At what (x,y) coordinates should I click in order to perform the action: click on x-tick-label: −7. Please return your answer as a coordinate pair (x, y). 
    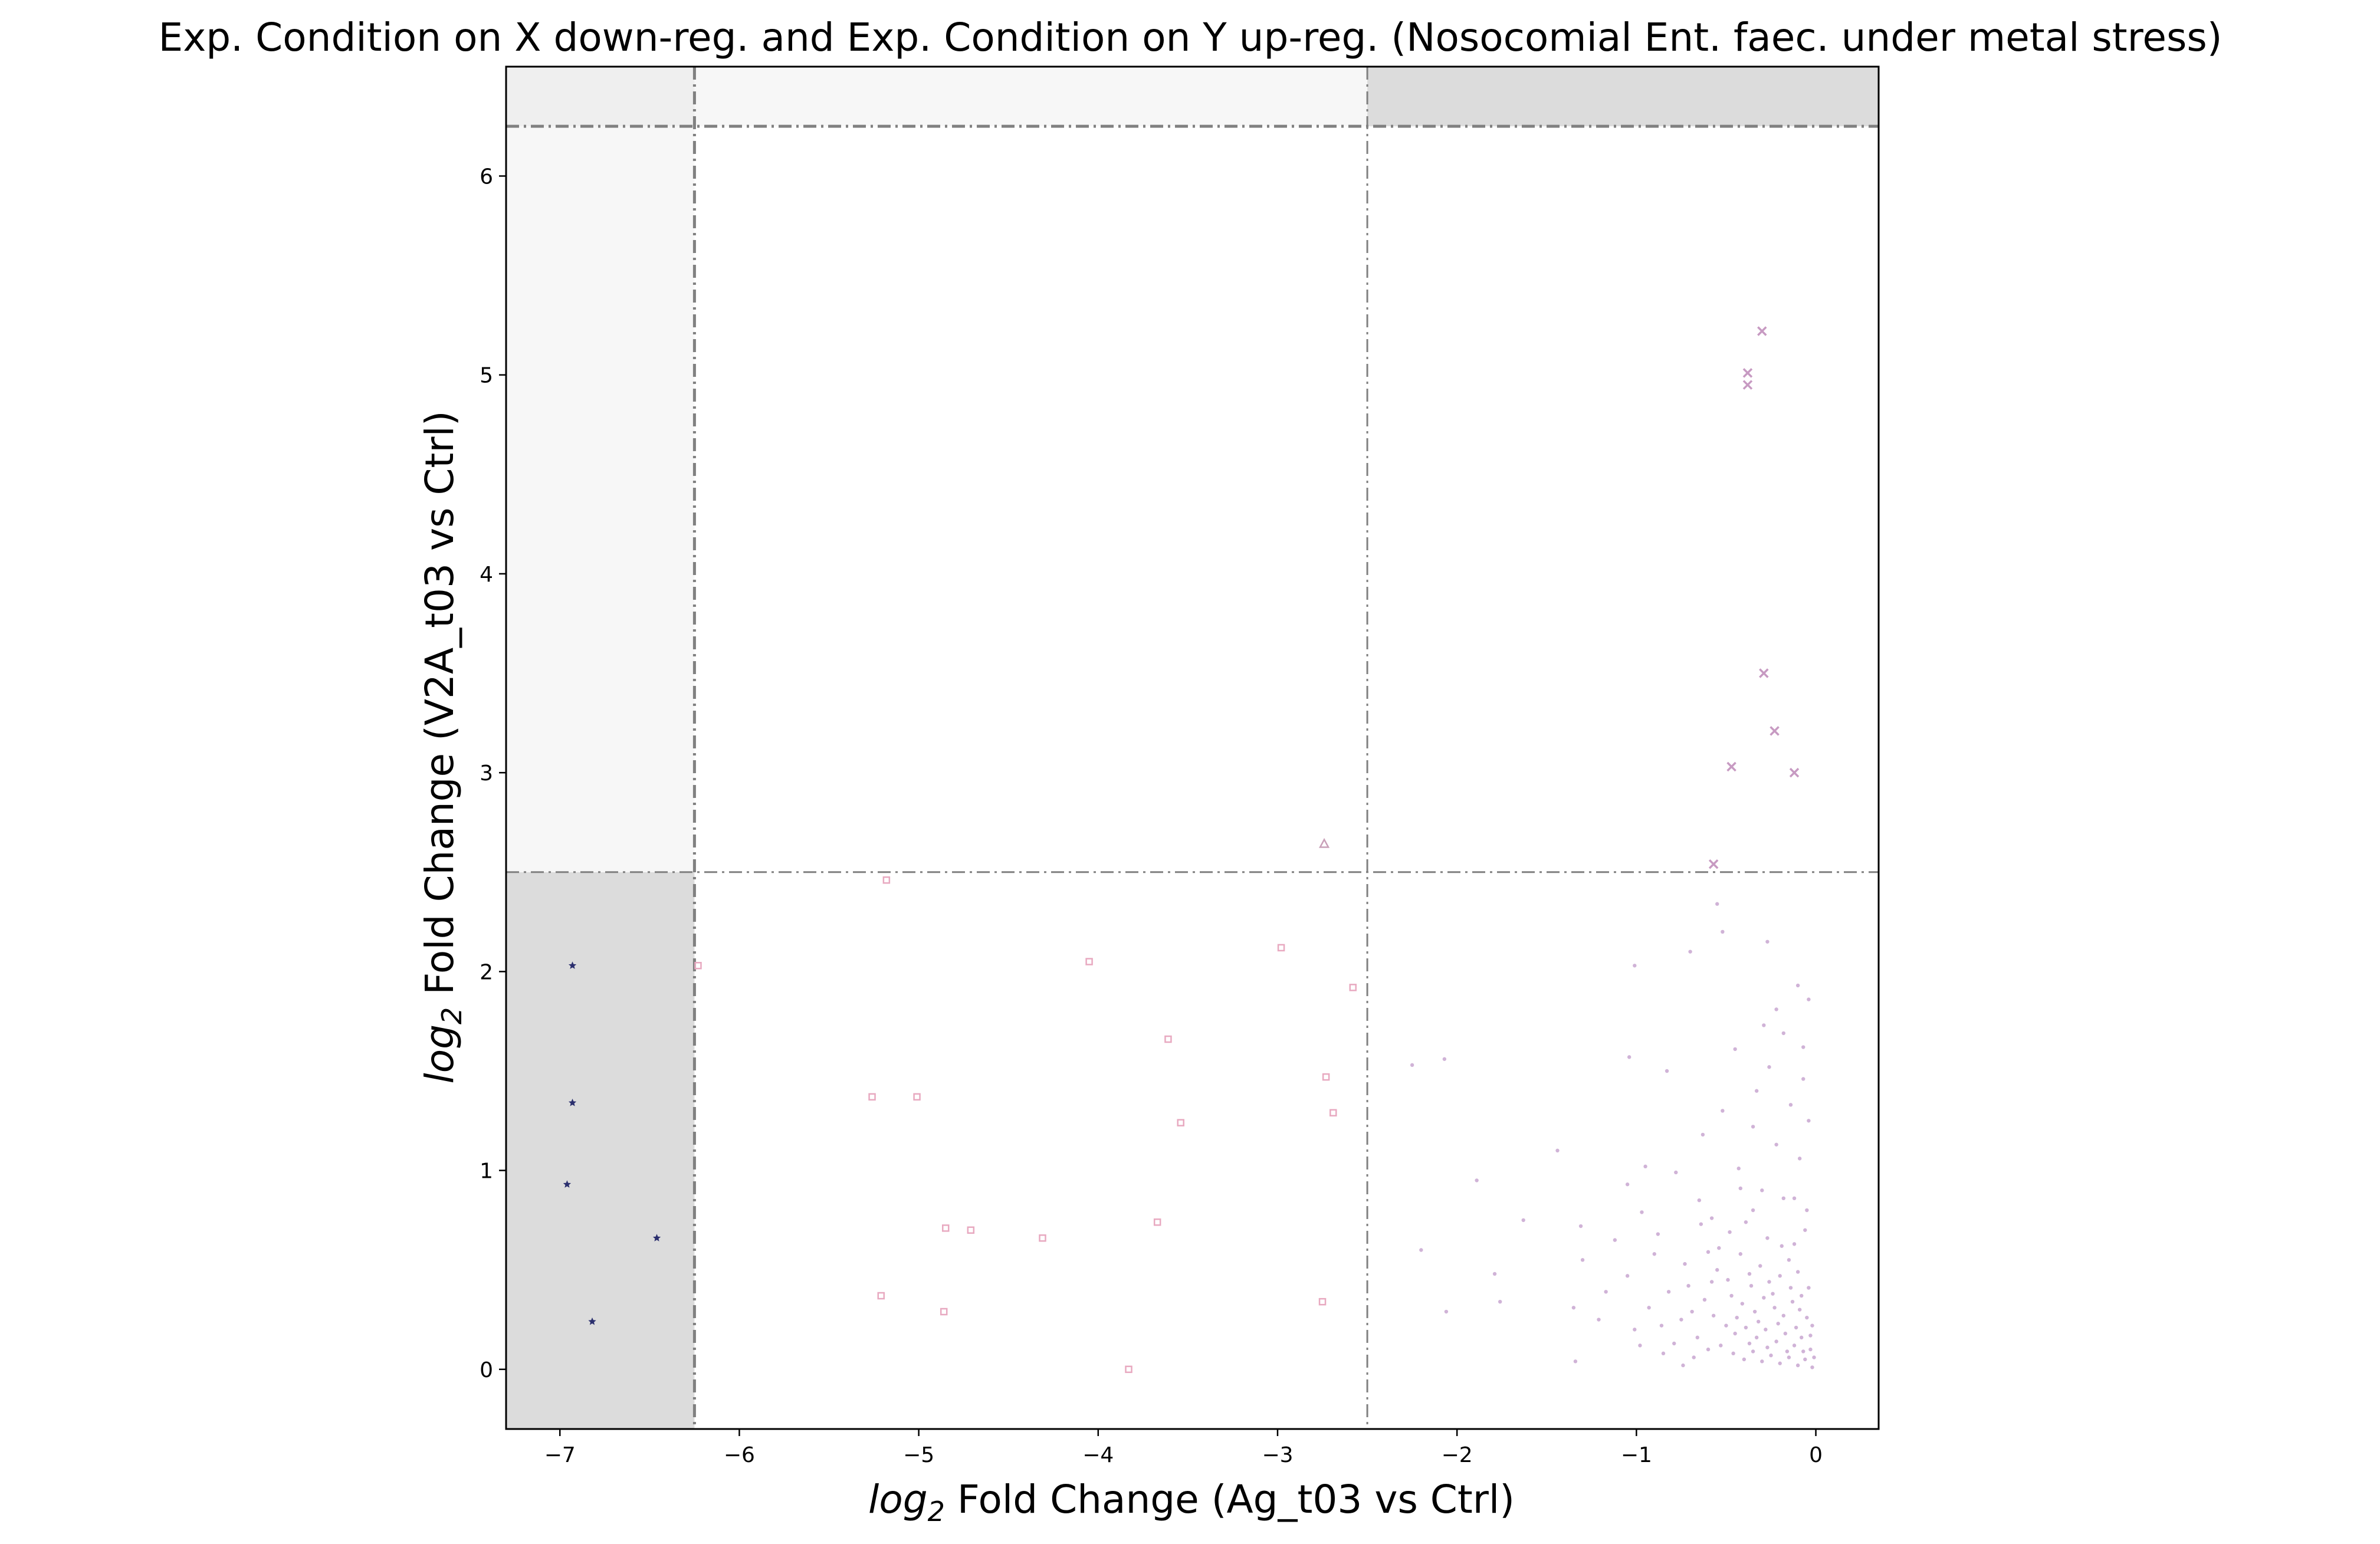
    Looking at the image, I should click on (560, 1455).